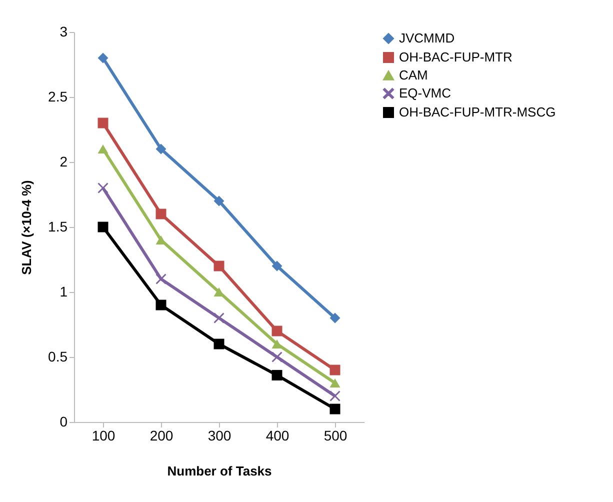  What do you see at coordinates (104, 436) in the screenshot?
I see `x-tick-label: 100` at bounding box center [104, 436].